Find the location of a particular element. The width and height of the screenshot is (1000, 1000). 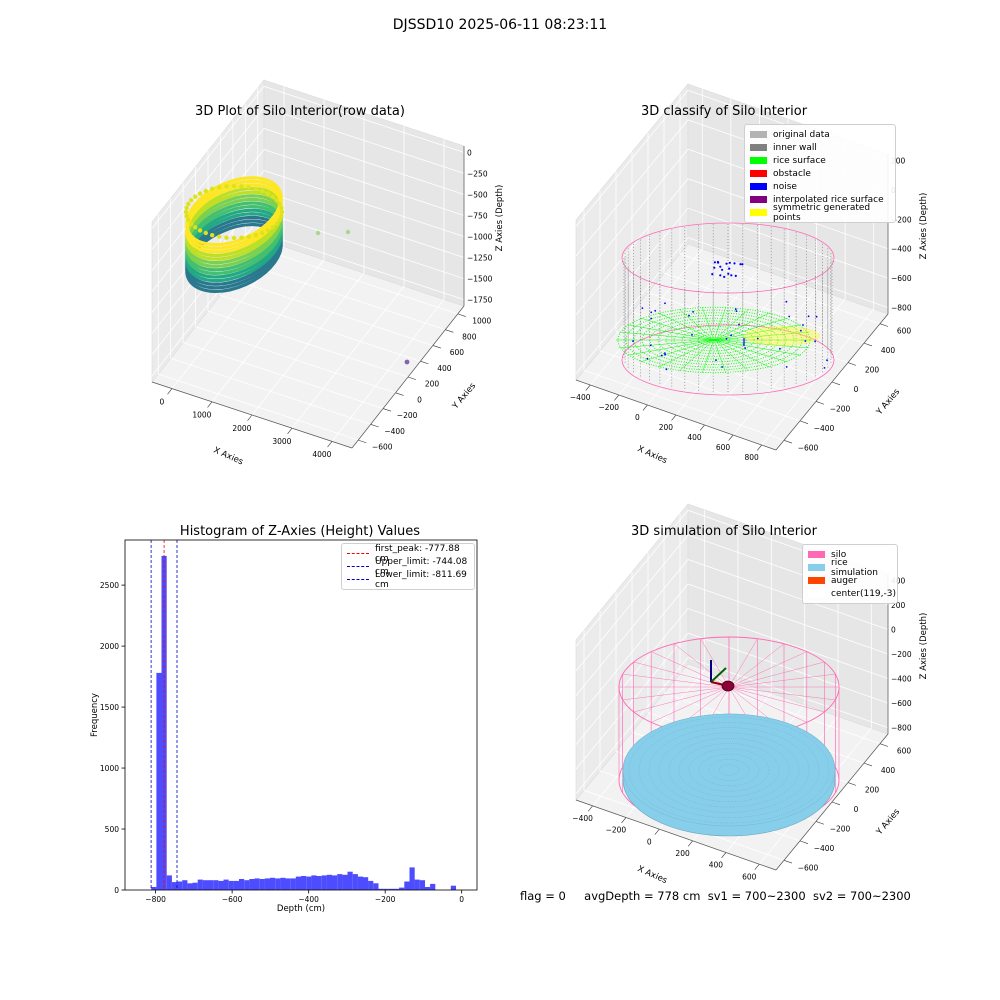

legend-item-rice-simulation: rice simulation is located at coordinates (850, 568).